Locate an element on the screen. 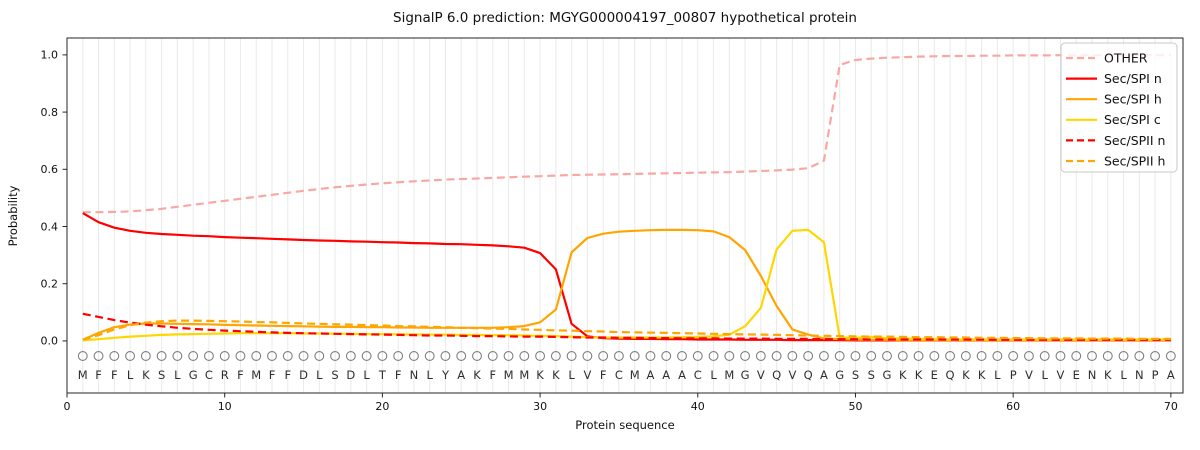 The image size is (1200, 450). residue-letter: P is located at coordinates (1013, 375).